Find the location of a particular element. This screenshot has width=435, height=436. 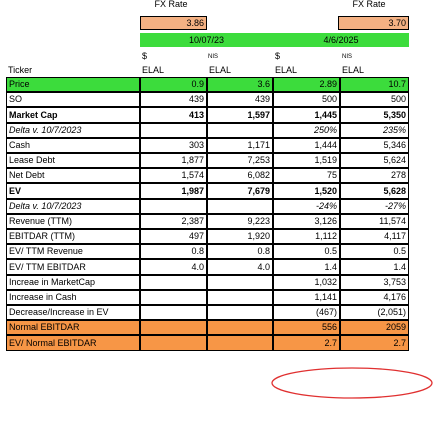

row-label-ev-ttm-revenue: EV/ TTM Revenue is located at coordinates (73, 251).